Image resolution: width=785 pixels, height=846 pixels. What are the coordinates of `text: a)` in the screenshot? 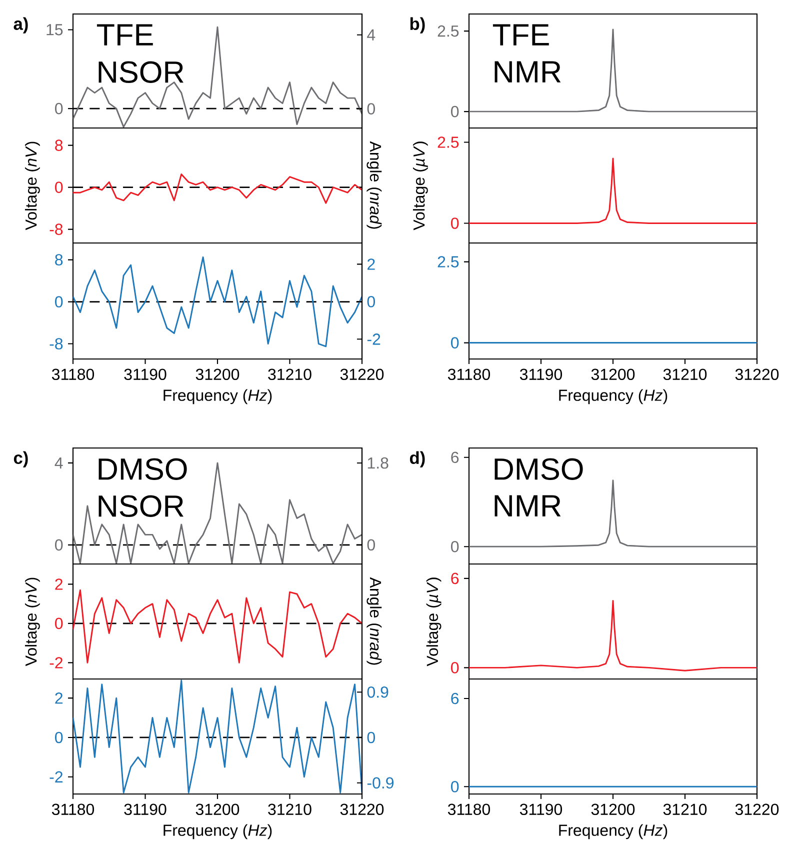 It's located at (21, 25).